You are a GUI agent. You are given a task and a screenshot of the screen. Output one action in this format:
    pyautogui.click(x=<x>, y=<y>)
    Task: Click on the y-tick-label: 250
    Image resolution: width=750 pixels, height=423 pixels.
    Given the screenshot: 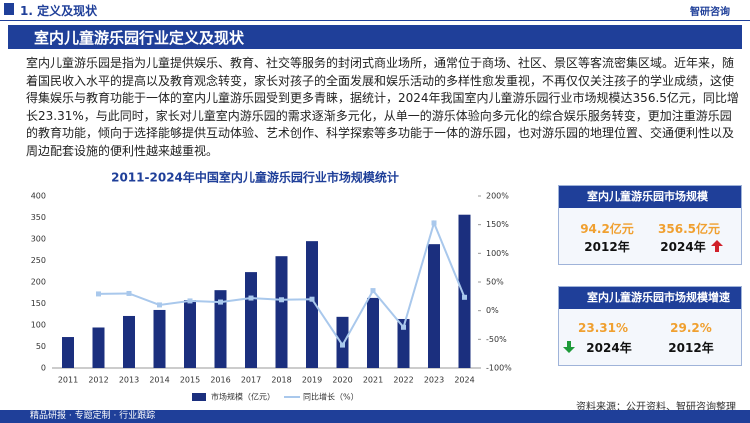 What is the action you would take?
    pyautogui.click(x=38, y=260)
    